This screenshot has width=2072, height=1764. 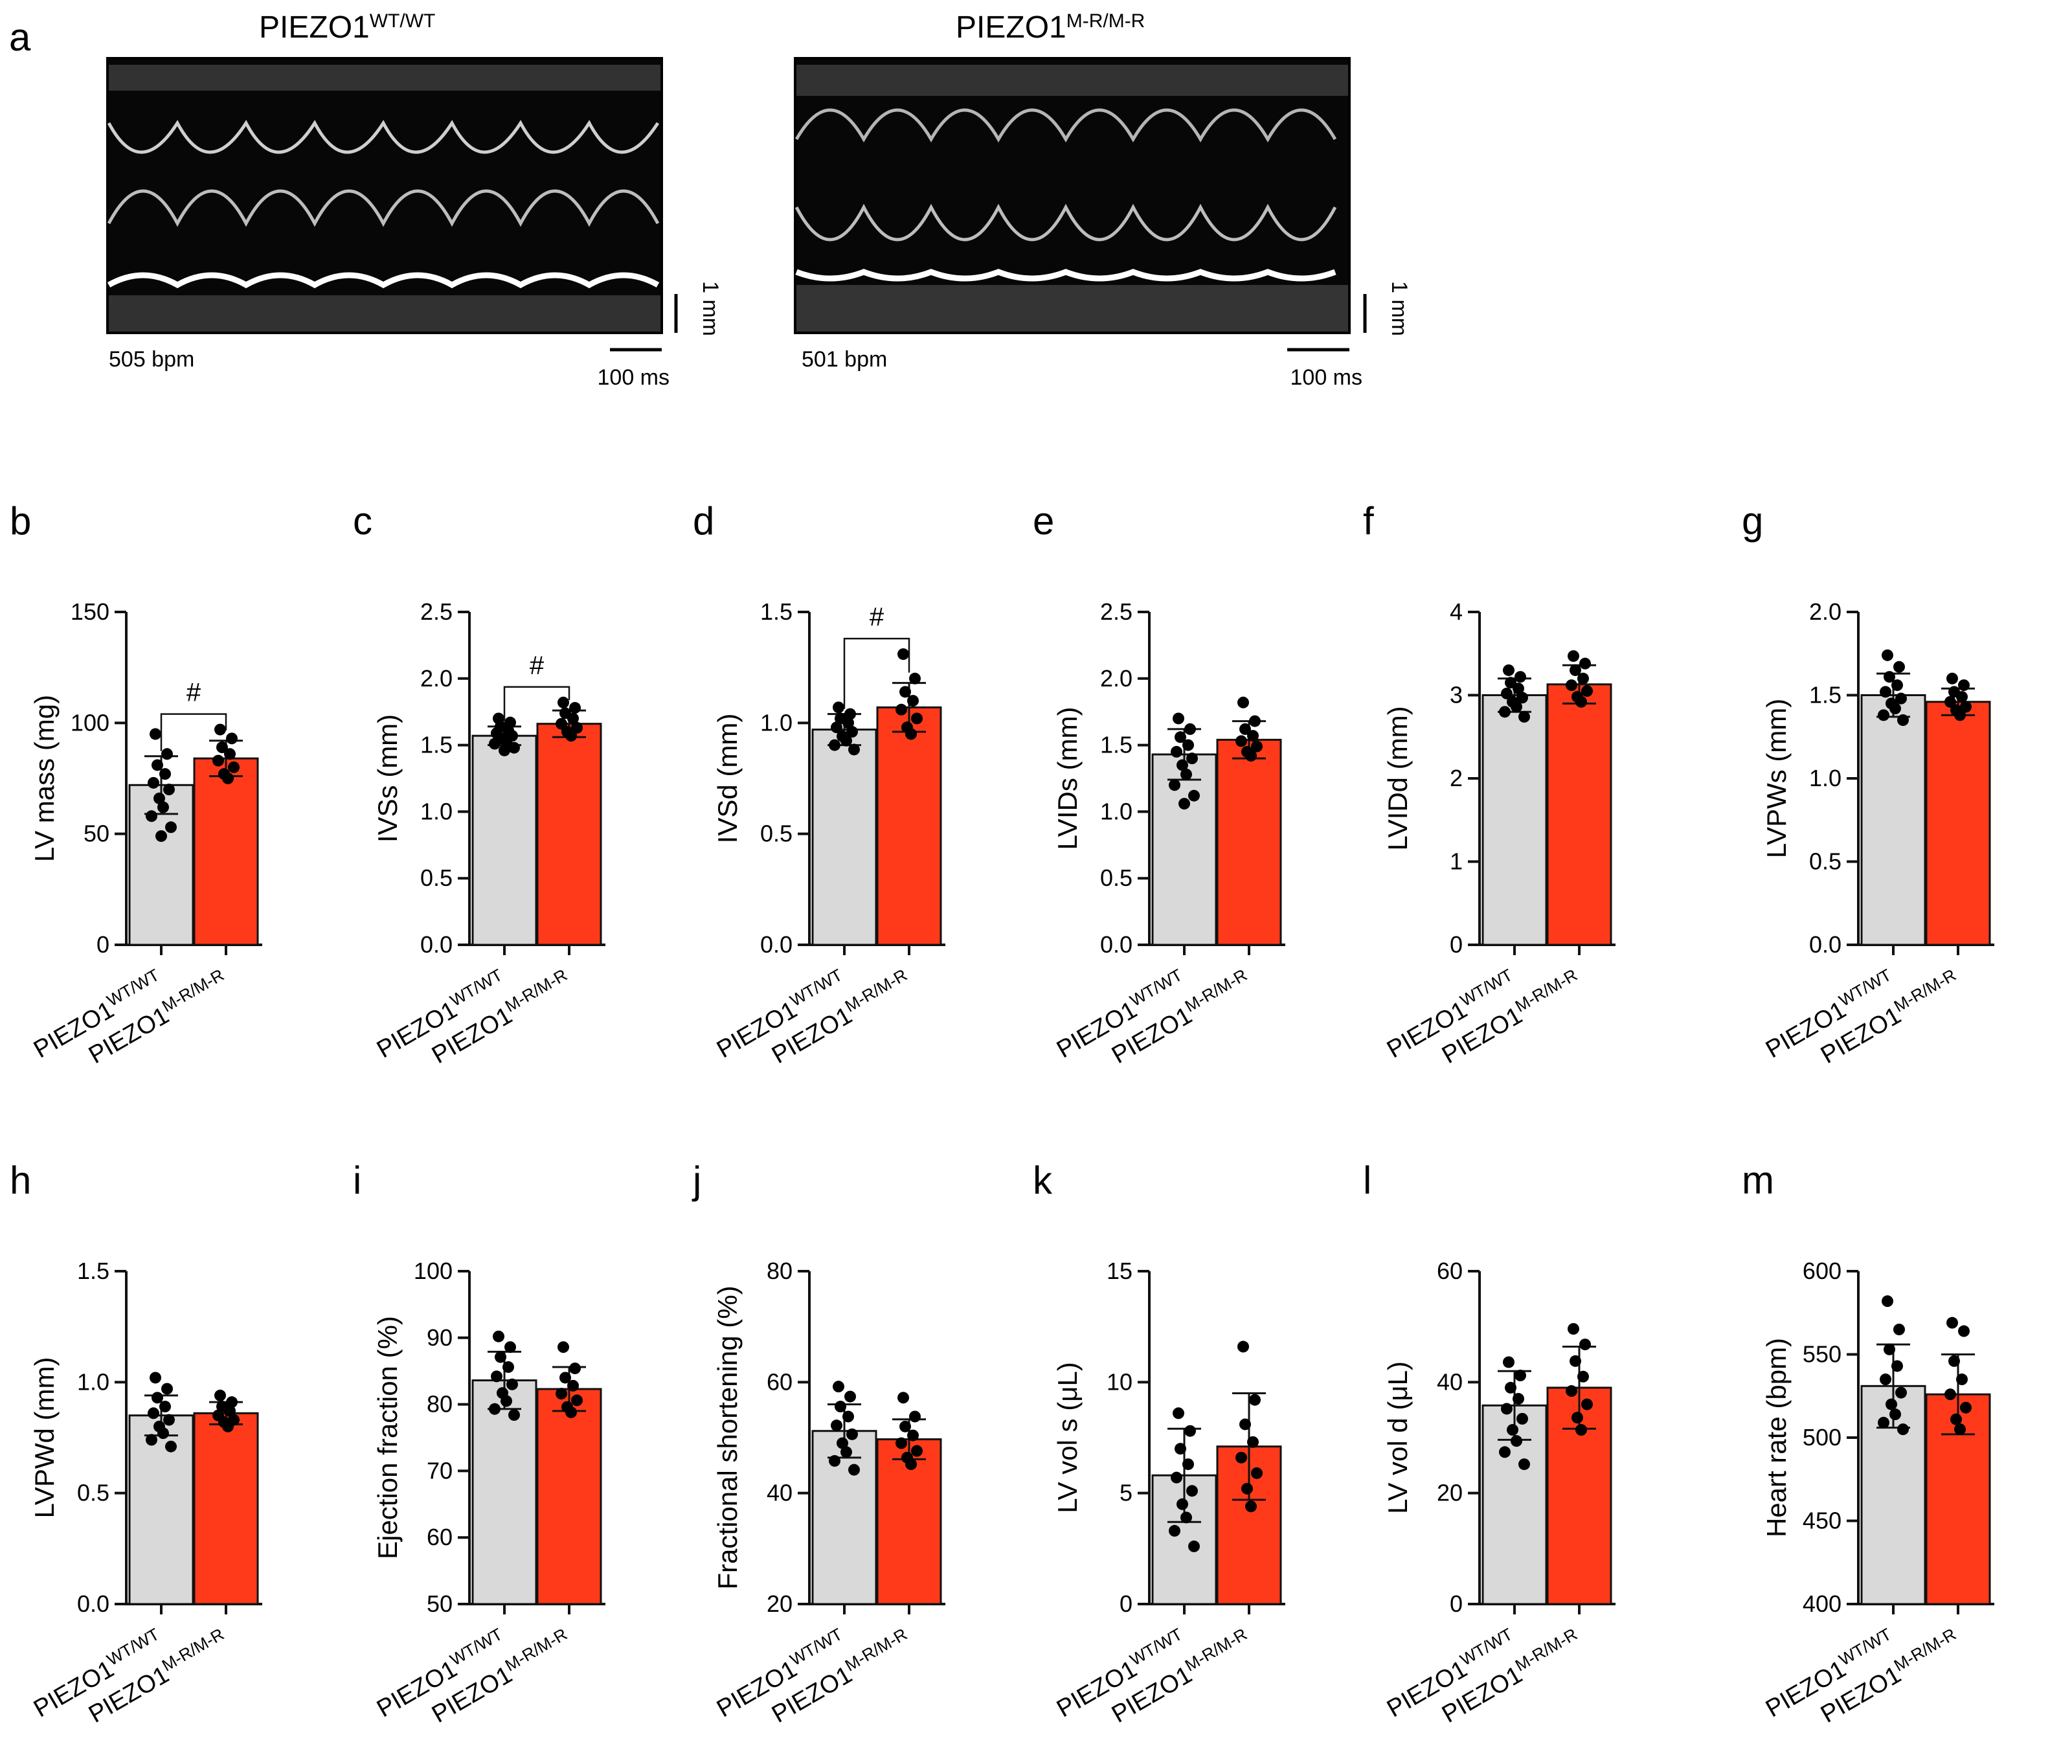 What do you see at coordinates (1126, 1603) in the screenshot?
I see `y-tick-label: 0` at bounding box center [1126, 1603].